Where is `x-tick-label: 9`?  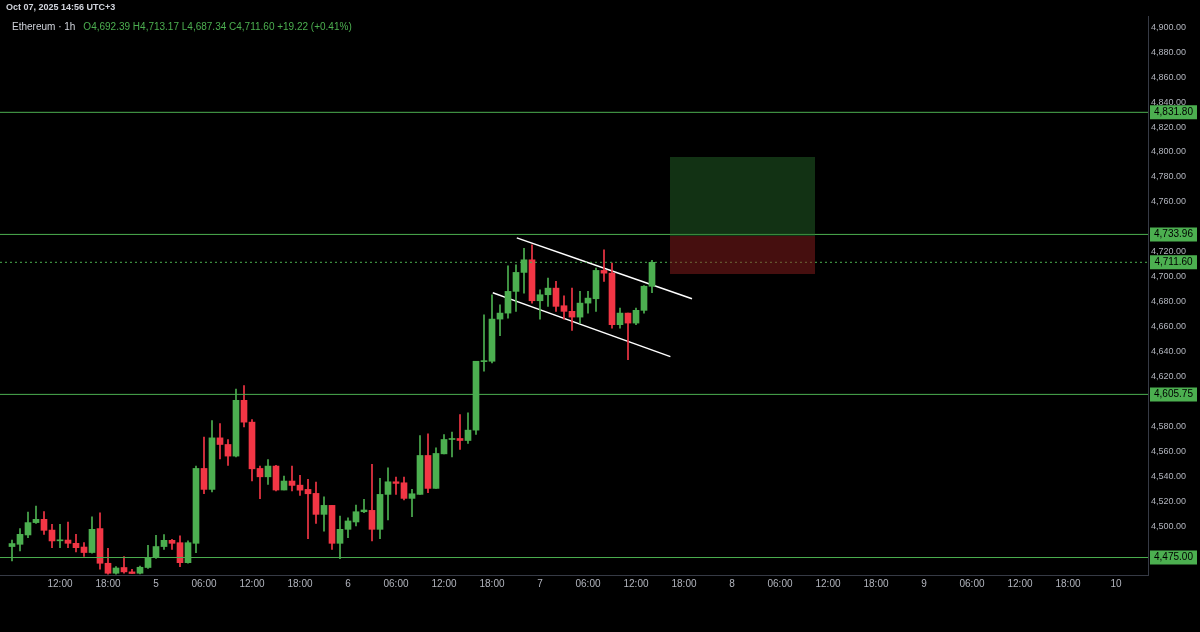 x-tick-label: 9 is located at coordinates (924, 583).